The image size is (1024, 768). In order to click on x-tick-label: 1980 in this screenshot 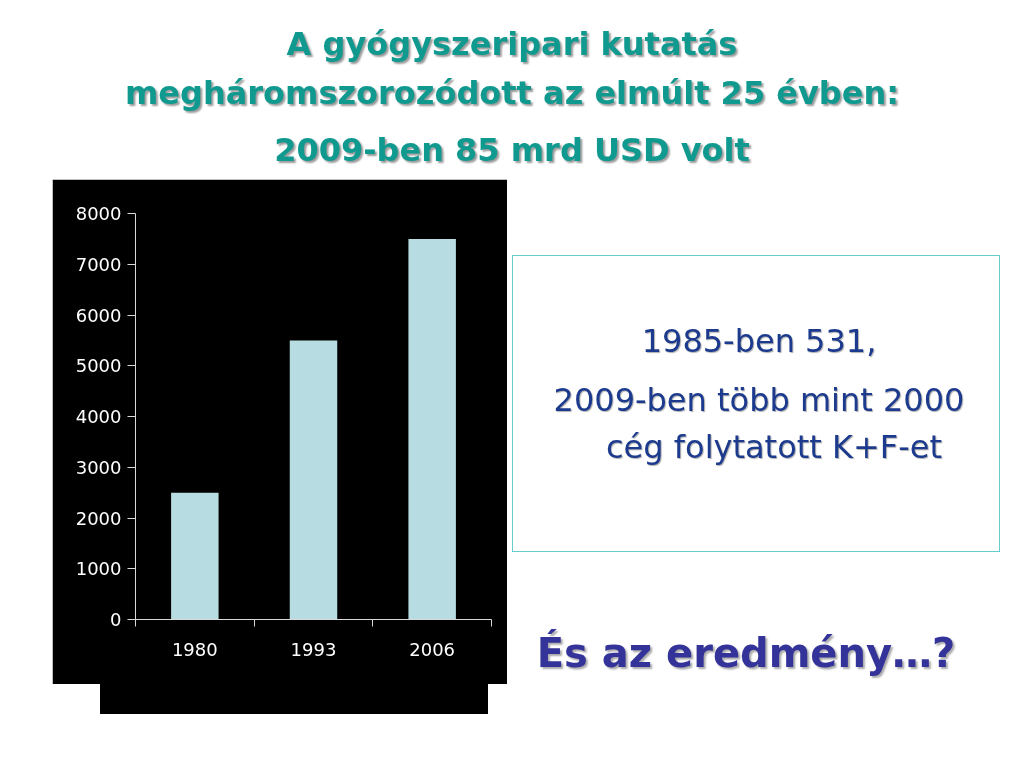, I will do `click(194, 649)`.